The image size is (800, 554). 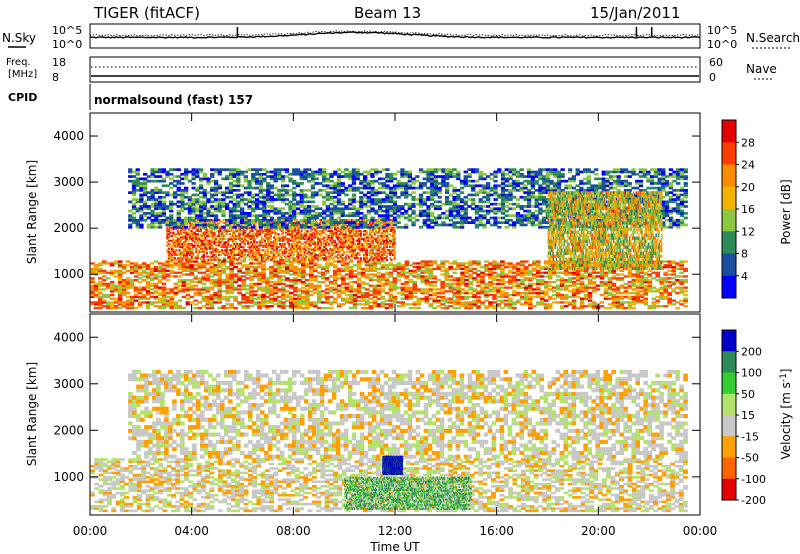 What do you see at coordinates (387, 13) in the screenshot?
I see `beam-title: Beam 13` at bounding box center [387, 13].